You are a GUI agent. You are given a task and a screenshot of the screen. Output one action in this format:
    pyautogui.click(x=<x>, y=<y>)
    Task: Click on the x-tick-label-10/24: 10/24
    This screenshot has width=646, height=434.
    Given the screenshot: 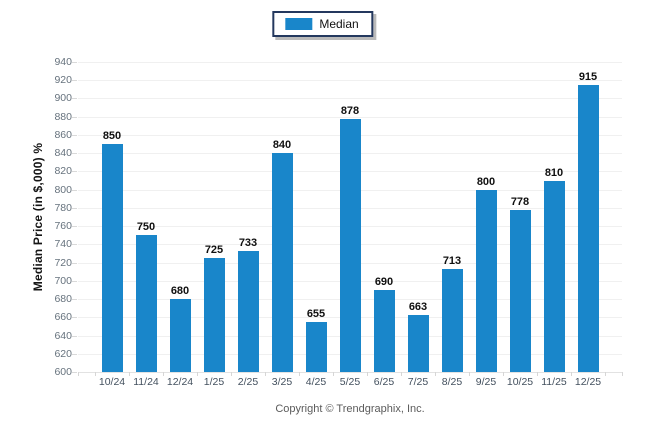 What is the action you would take?
    pyautogui.click(x=112, y=382)
    